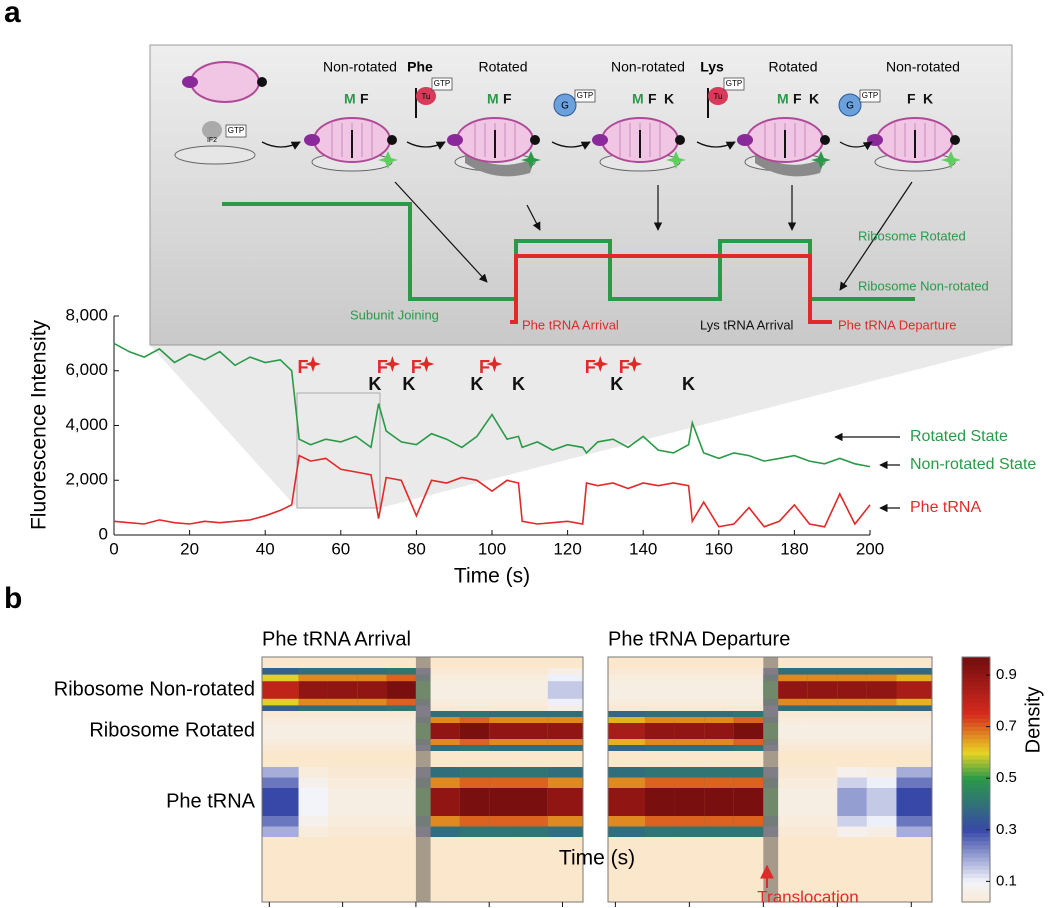 Image resolution: width=1050 pixels, height=908 pixels. Describe the element at coordinates (870, 95) in the screenshot. I see `gtp-label: GTP` at that location.